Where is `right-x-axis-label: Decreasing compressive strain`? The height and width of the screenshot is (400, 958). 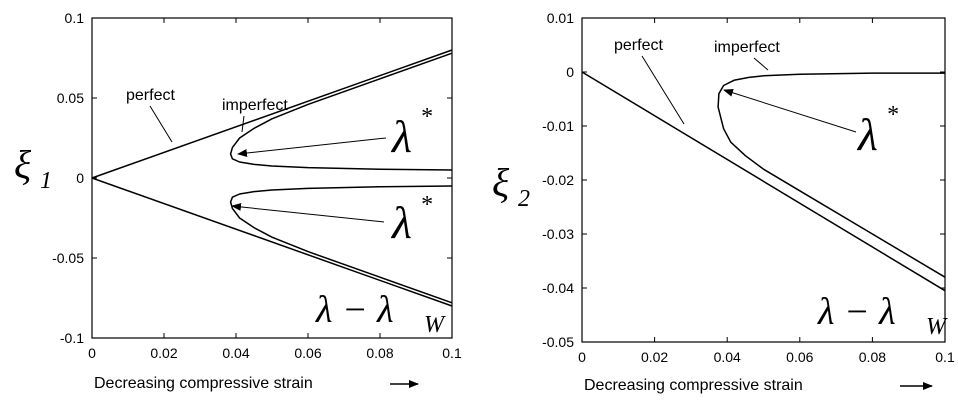
right-x-axis-label: Decreasing compressive strain is located at coordinates (693, 385).